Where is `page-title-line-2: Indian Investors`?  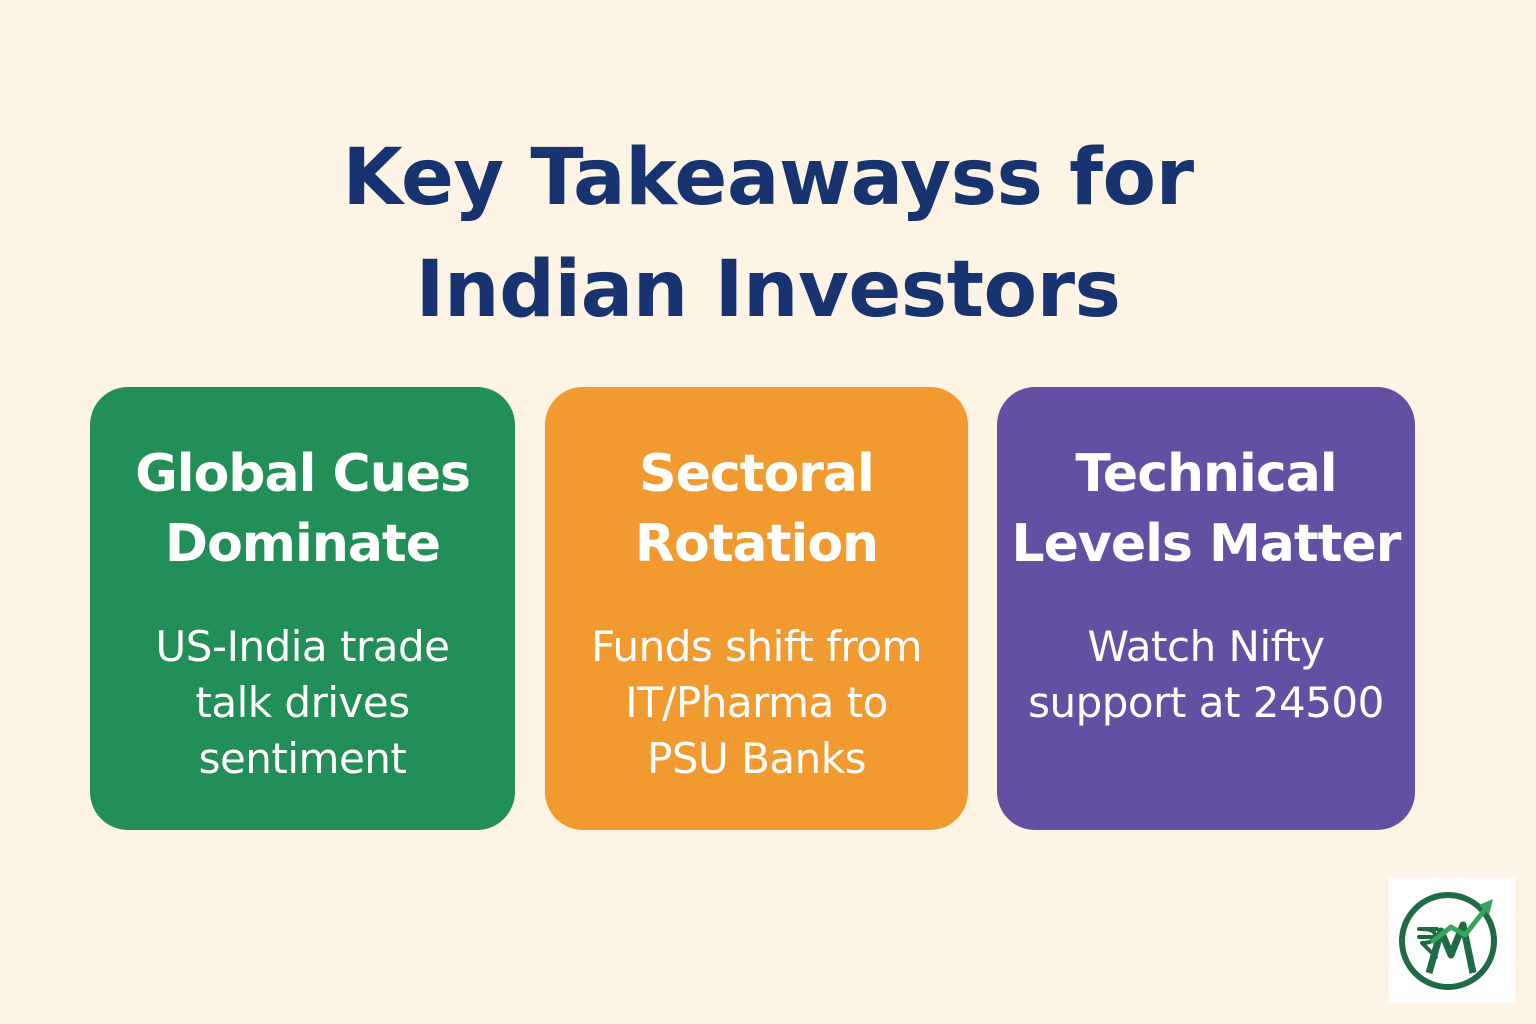
page-title-line-2: Indian Investors is located at coordinates (768, 290).